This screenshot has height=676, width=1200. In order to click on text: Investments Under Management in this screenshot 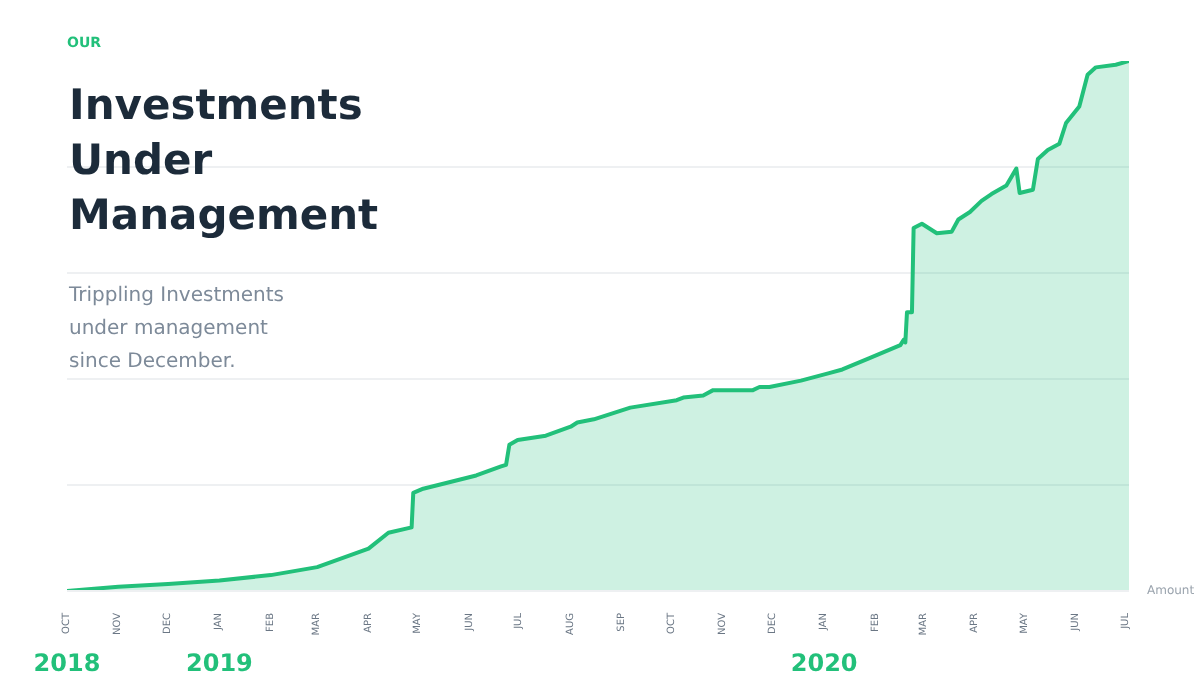, I will do `click(224, 160)`.